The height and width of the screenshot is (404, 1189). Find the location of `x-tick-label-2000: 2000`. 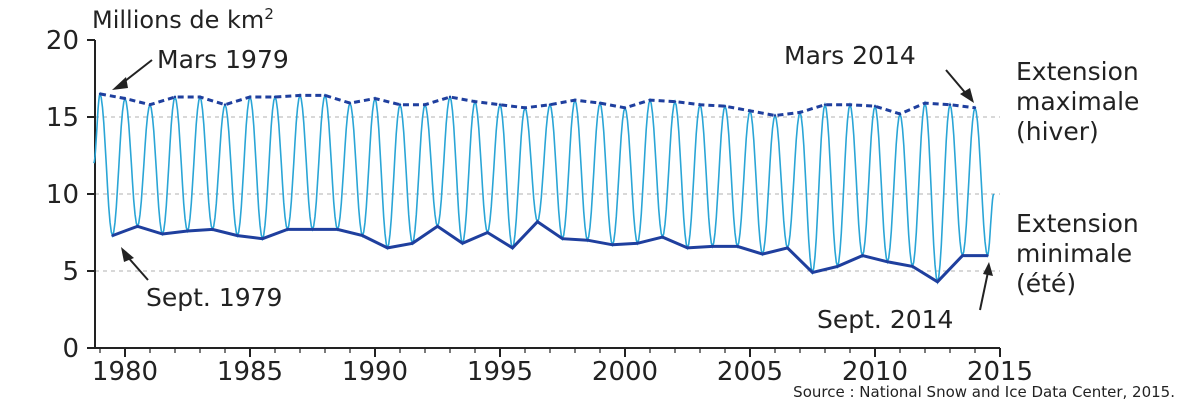

x-tick-label-2000: 2000 is located at coordinates (625, 372).